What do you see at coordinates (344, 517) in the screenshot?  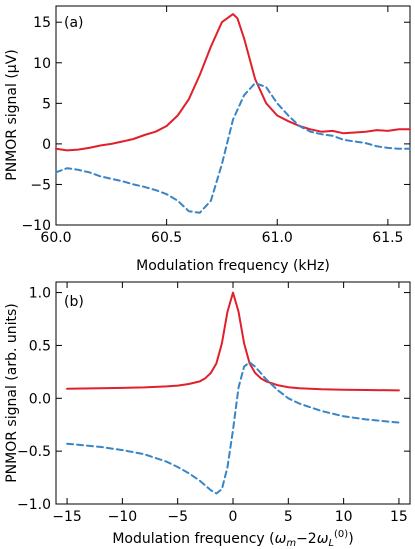 I see `x-tick-label: 10` at bounding box center [344, 517].